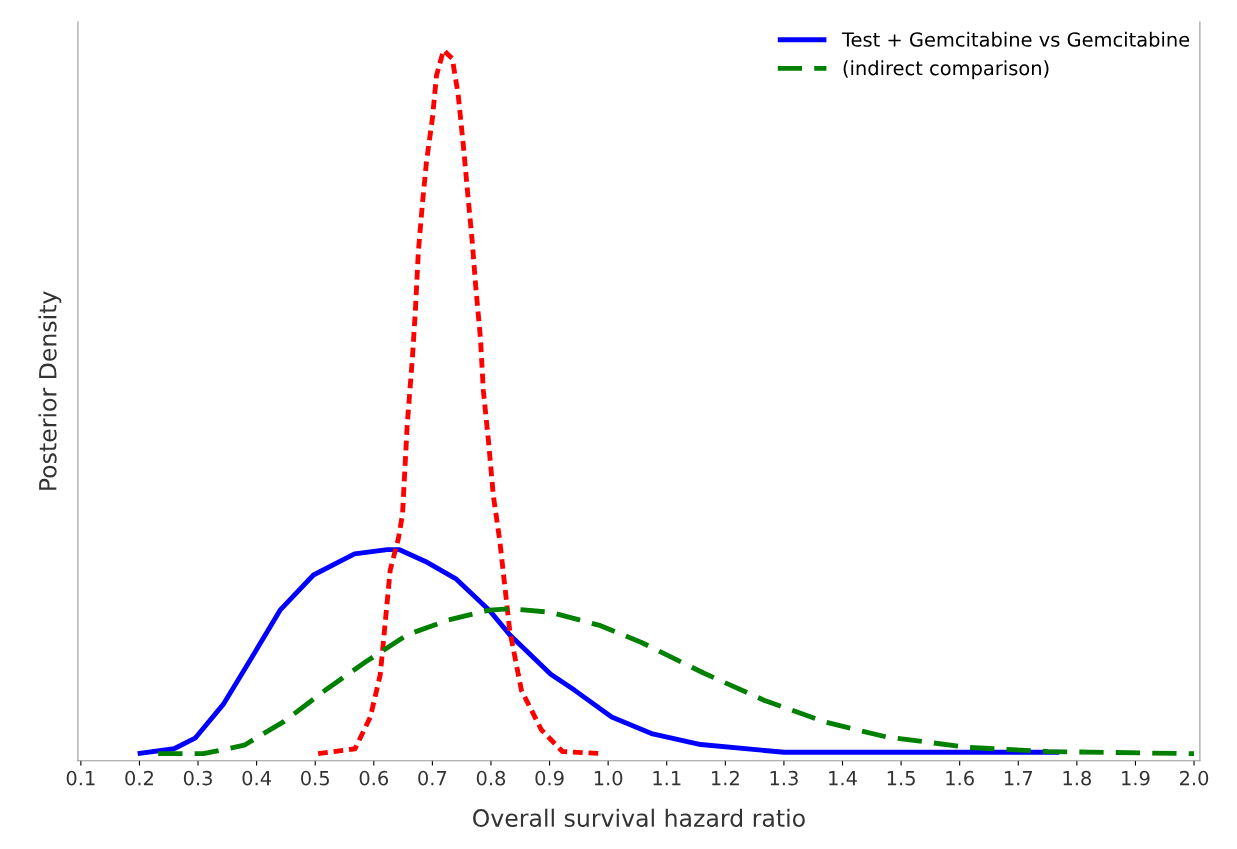 The image size is (1237, 849). I want to click on x-tick-label: 0.5, so click(315, 778).